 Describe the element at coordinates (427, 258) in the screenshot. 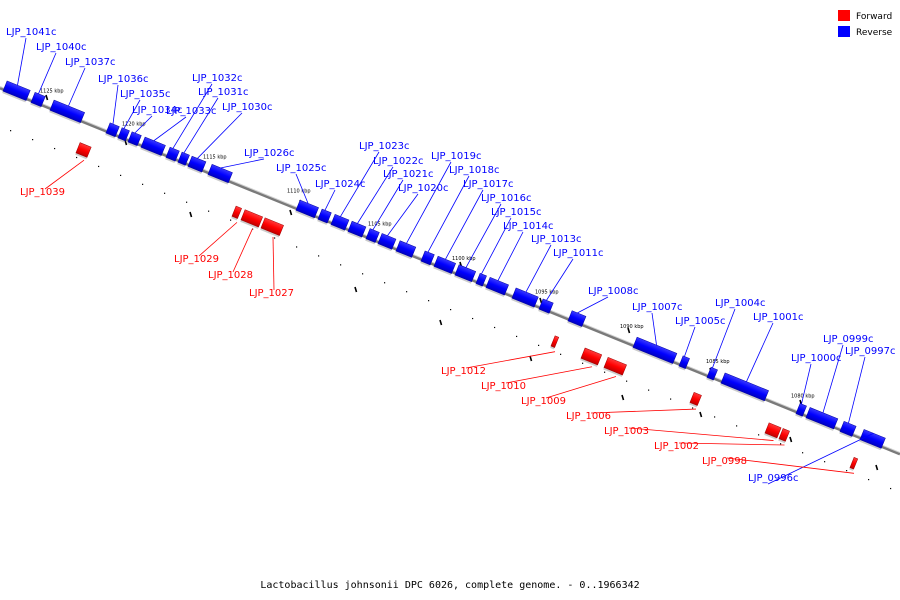

I see `gene-LJP_1018c` at that location.